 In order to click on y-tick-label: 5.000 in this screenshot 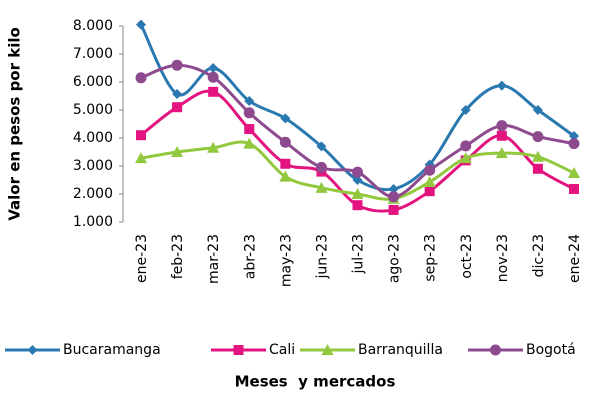, I will do `click(93, 110)`.